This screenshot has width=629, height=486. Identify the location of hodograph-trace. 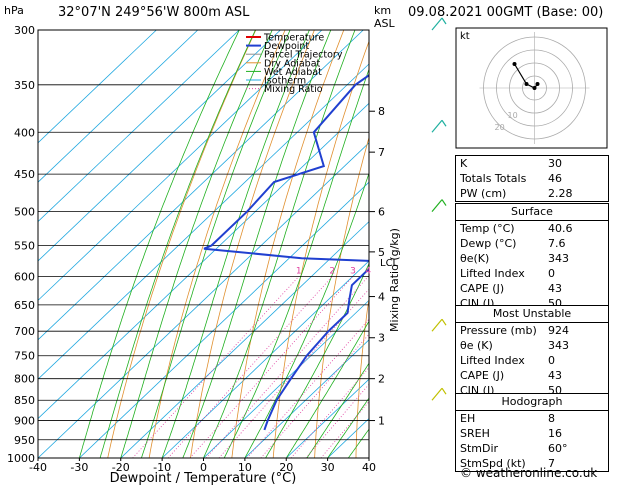
(525, 76).